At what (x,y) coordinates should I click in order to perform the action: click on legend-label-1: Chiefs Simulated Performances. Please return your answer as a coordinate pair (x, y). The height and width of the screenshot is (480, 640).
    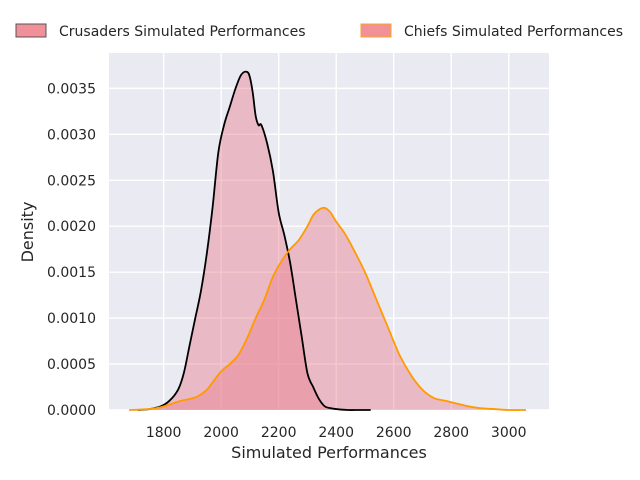
    Looking at the image, I should click on (513, 32).